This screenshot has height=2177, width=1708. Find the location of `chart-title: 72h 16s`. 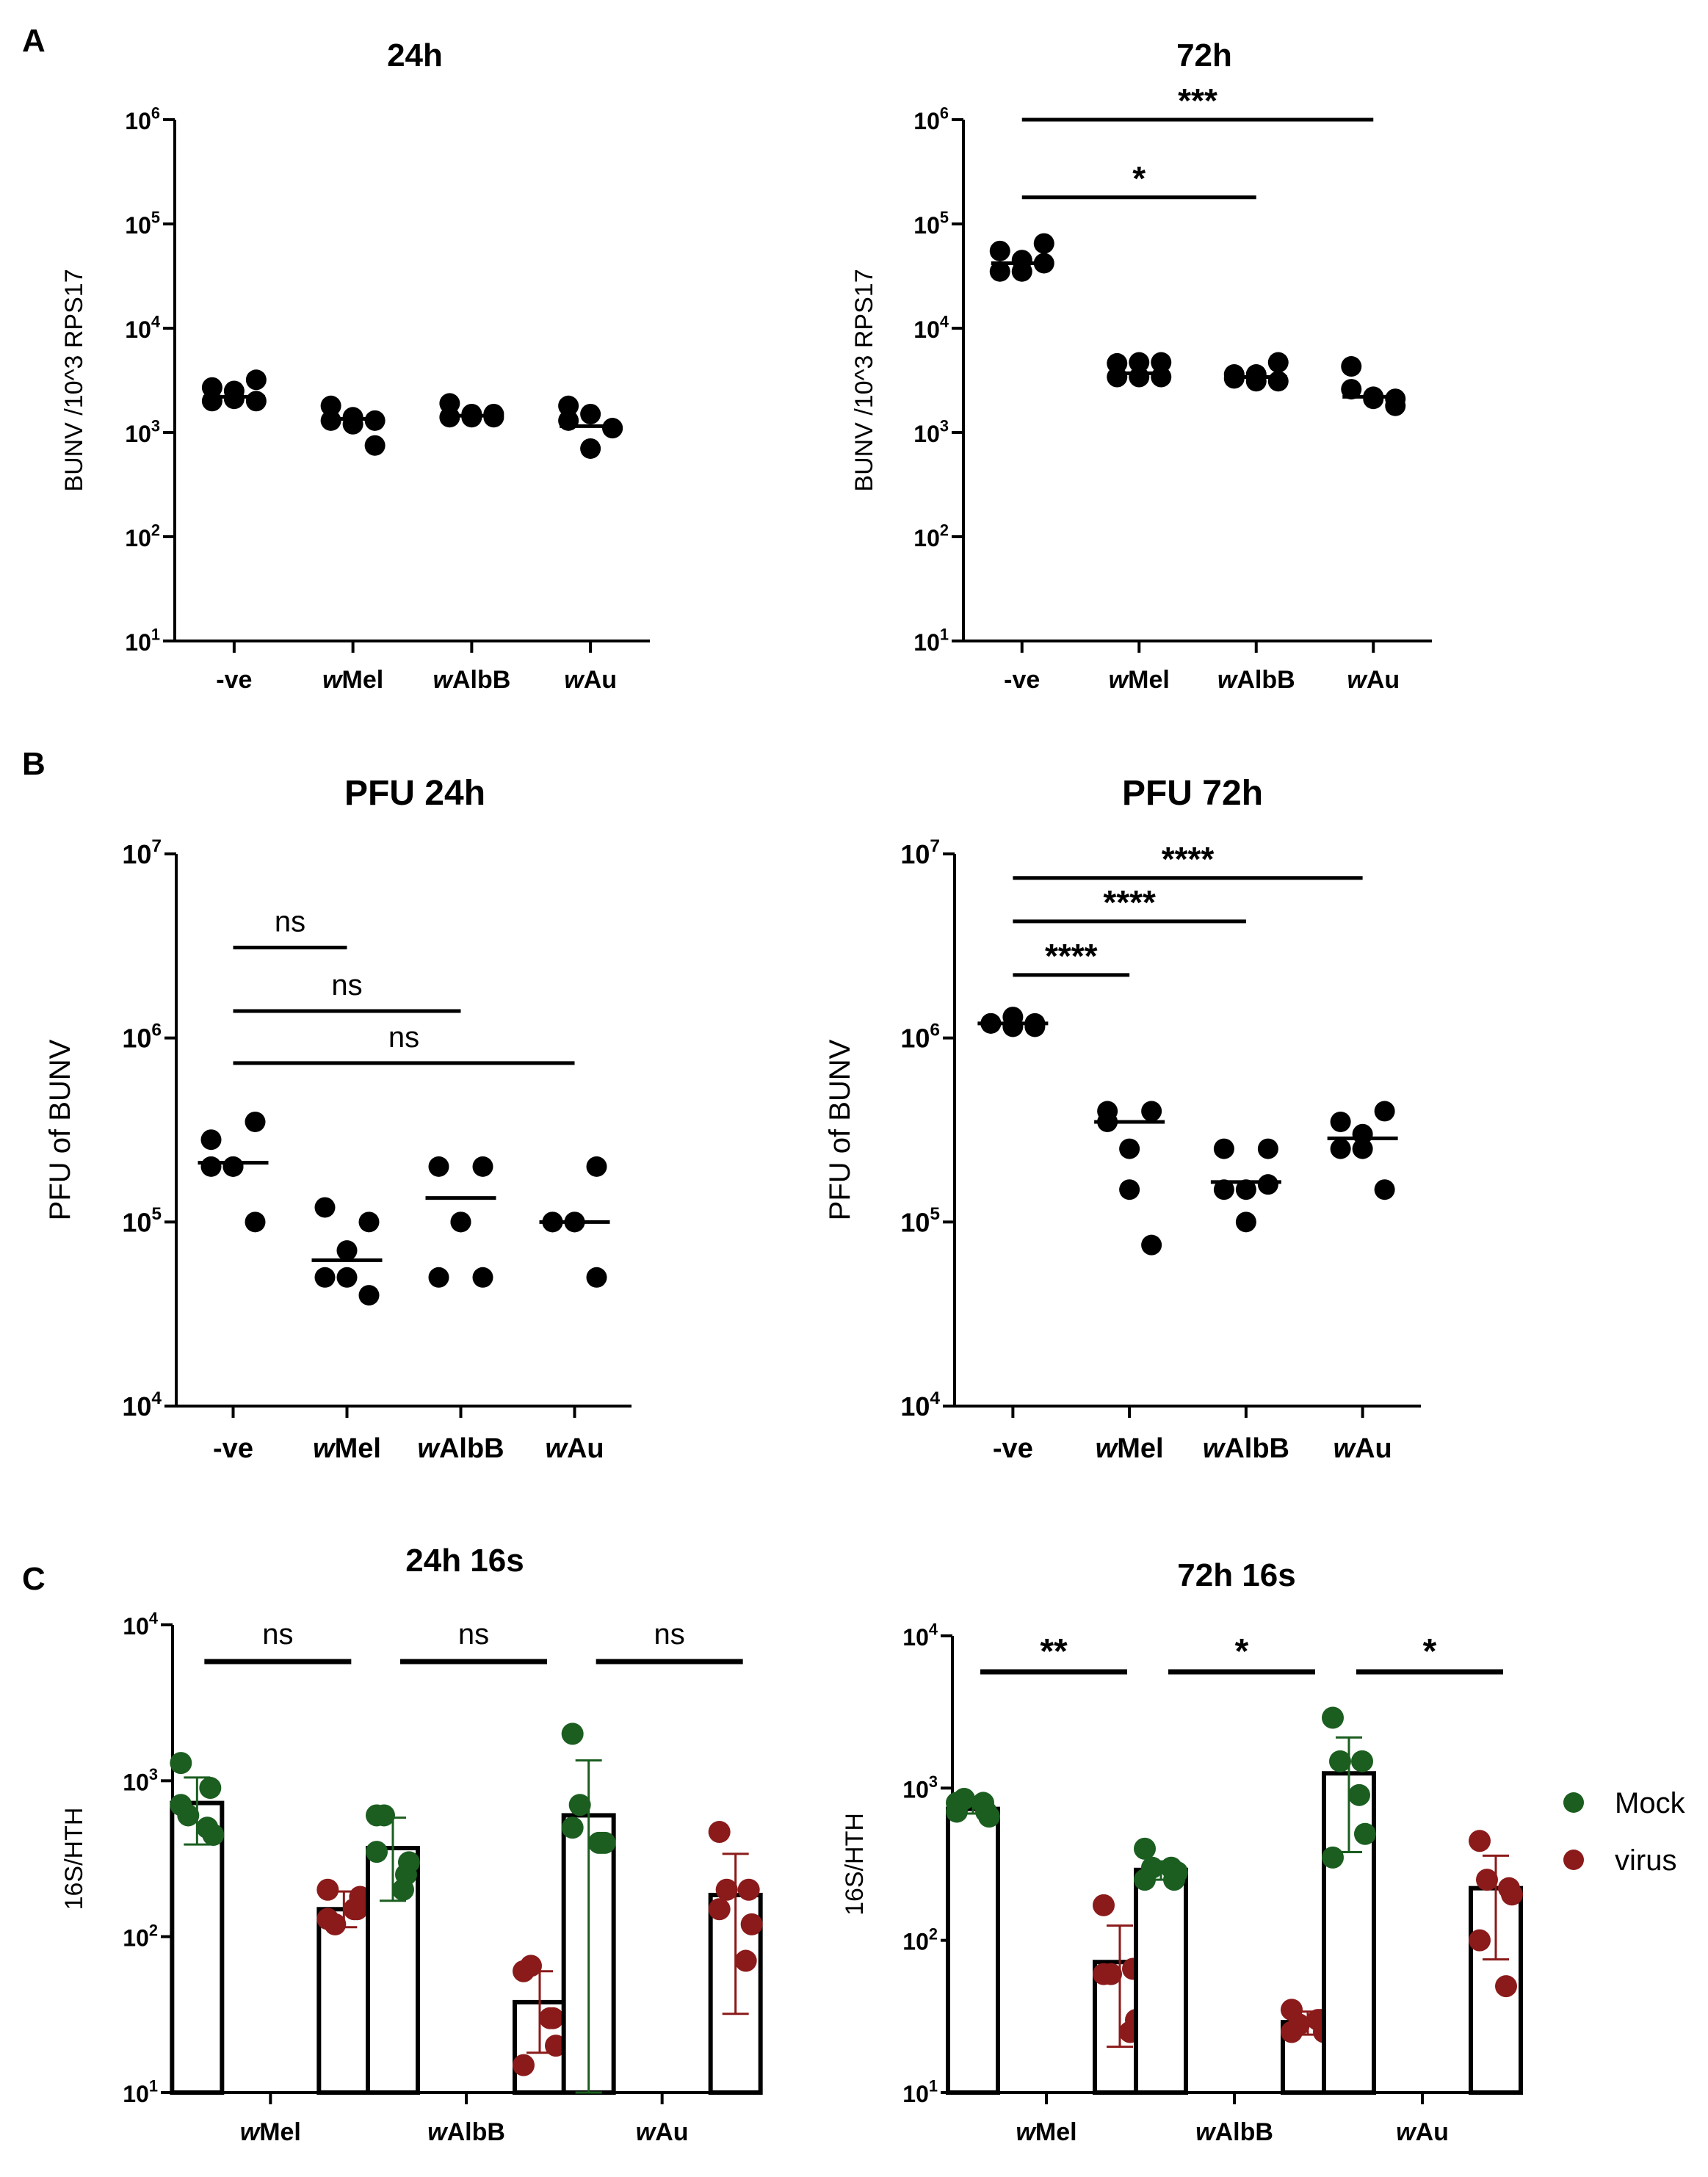

chart-title: 72h 16s is located at coordinates (1236, 1575).